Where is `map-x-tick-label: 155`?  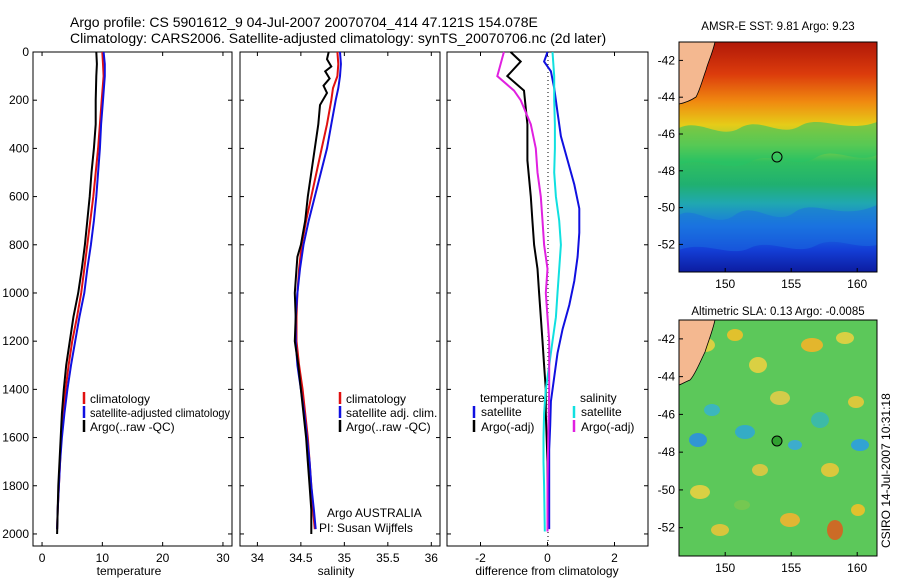 map-x-tick-label: 155 is located at coordinates (791, 568).